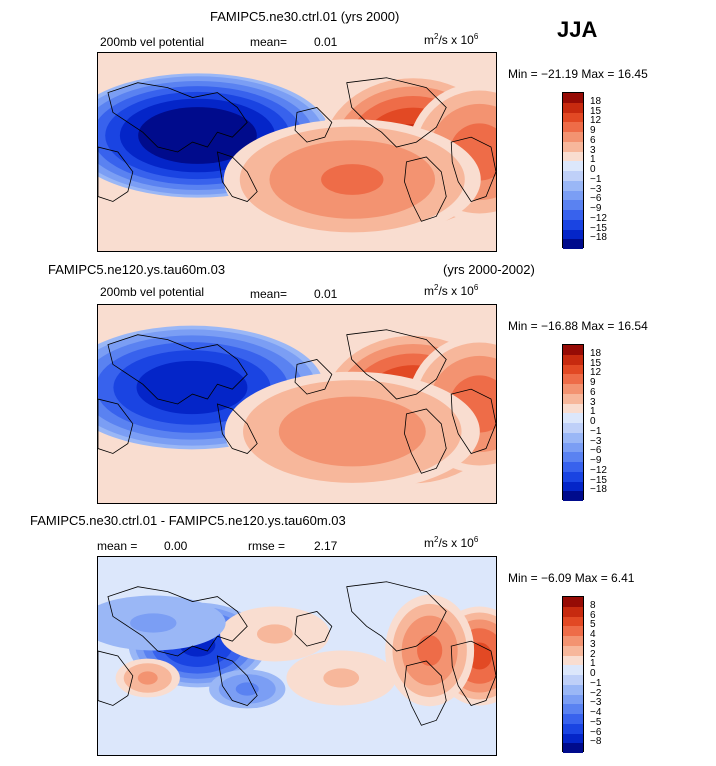  Describe the element at coordinates (596, 693) in the screenshot. I see `colorbar-tick-label: −2` at that location.